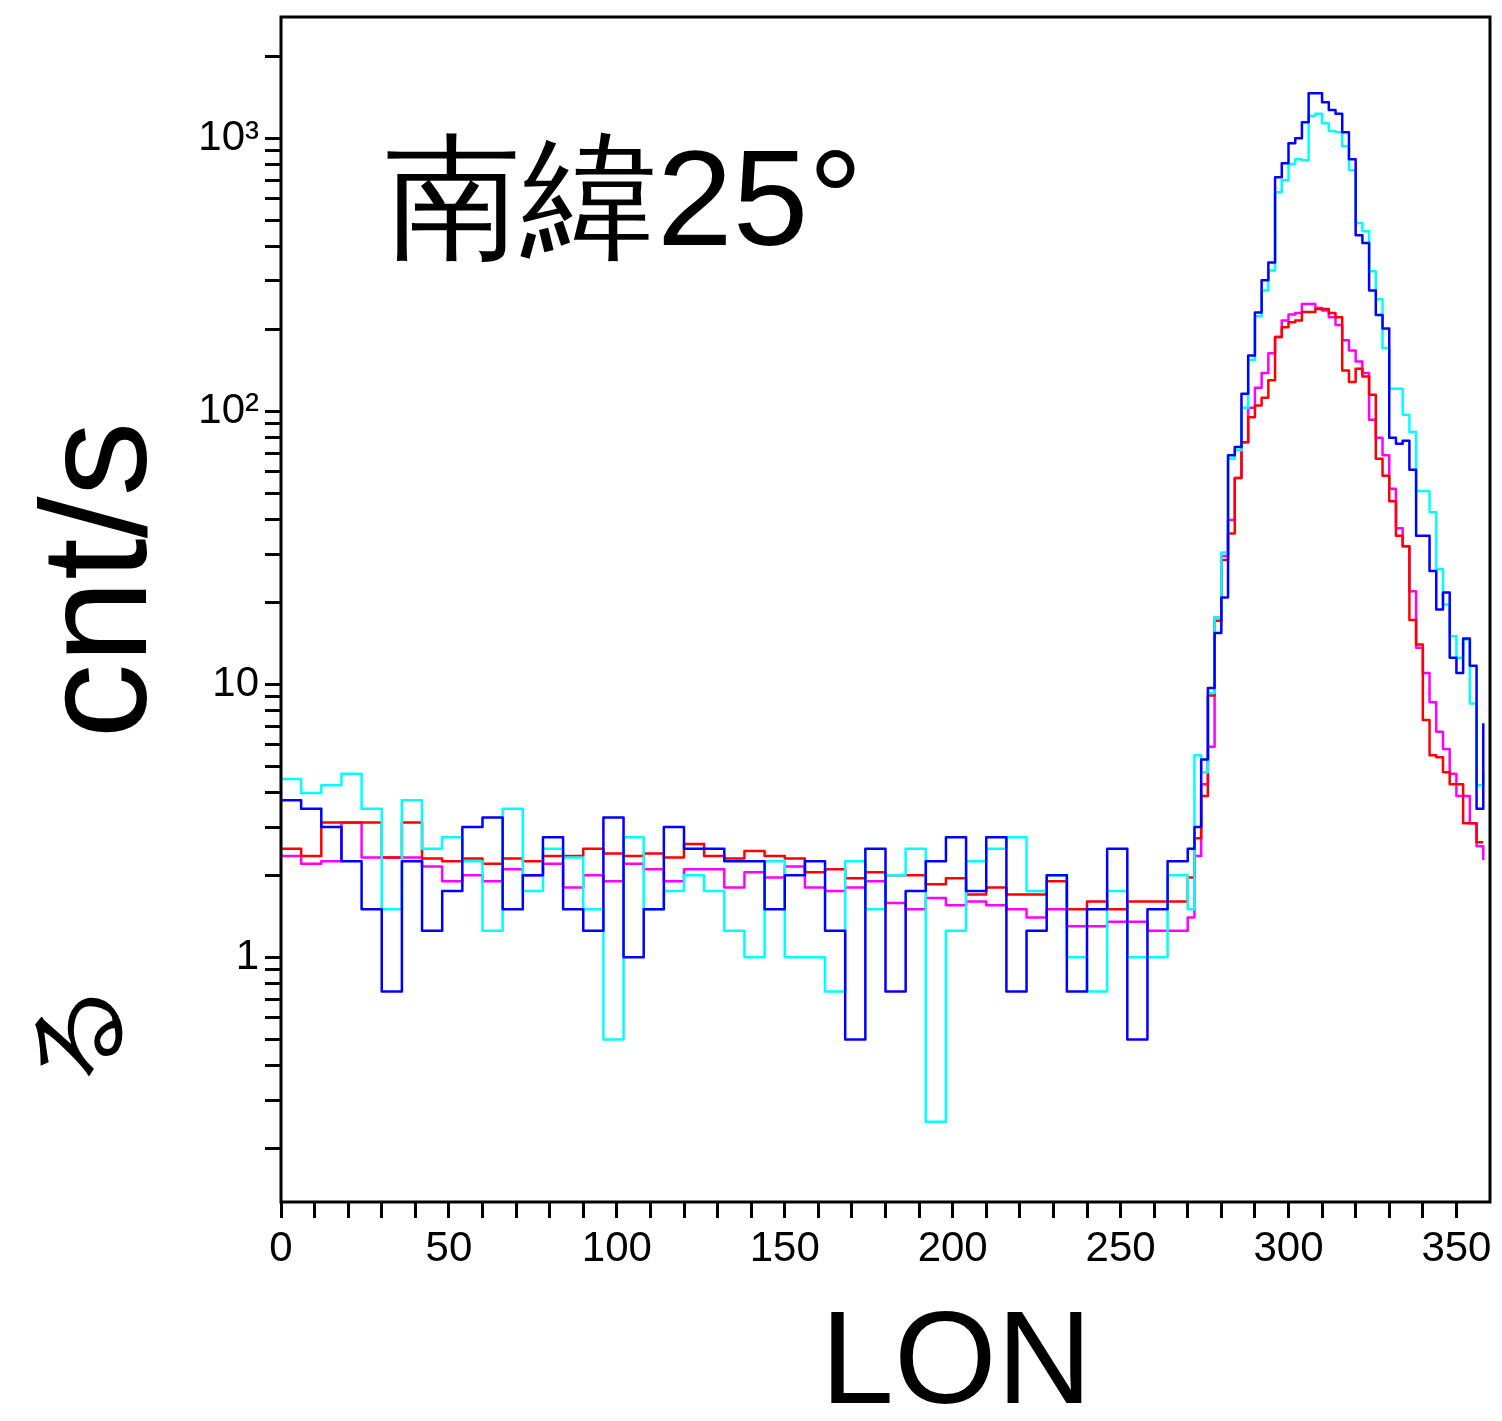 The image size is (1502, 1421). What do you see at coordinates (94, 580) in the screenshot?
I see `y-axis-title: cnt/s` at bounding box center [94, 580].